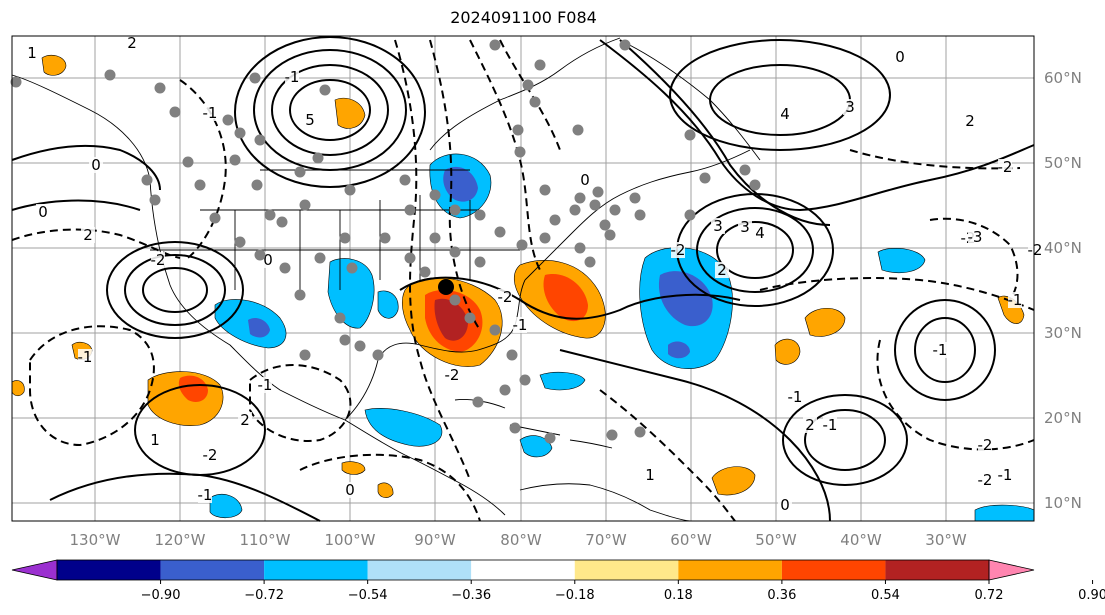  What do you see at coordinates (521, 540) in the screenshot?
I see `longitude-label: 80°W` at bounding box center [521, 540].